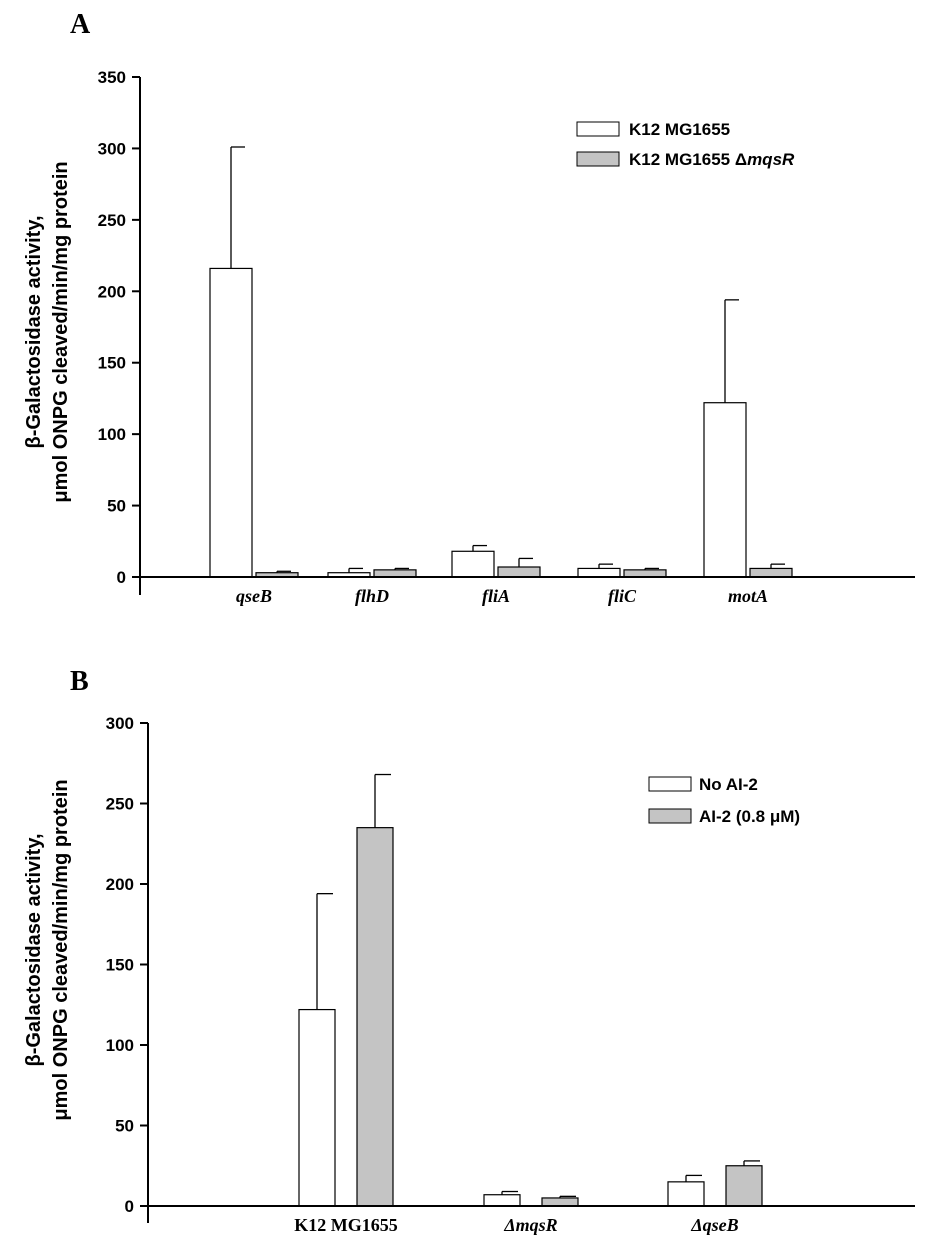 This screenshot has width=933, height=1235. I want to click on category-label: K12 MG1655, so click(346, 1225).